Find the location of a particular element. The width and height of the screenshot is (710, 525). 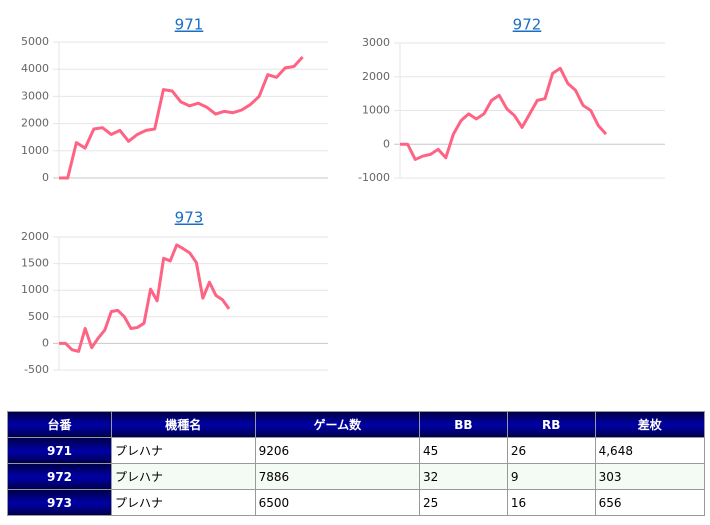

y-tick-label: 1500 is located at coordinates (35, 263).